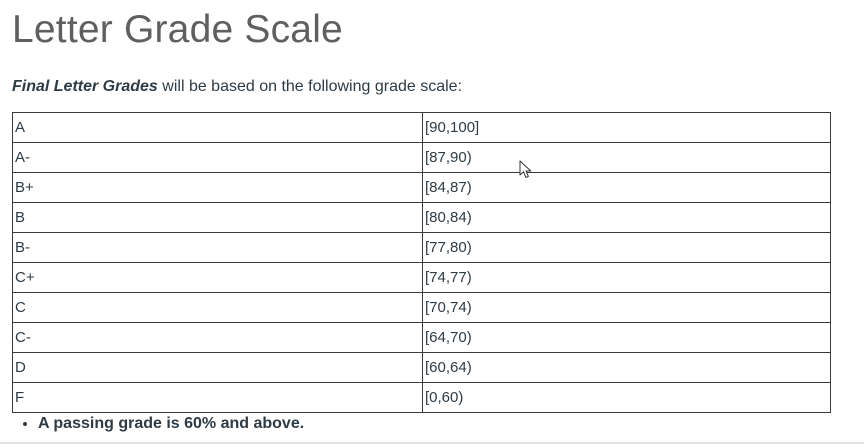 The image size is (864, 444). Describe the element at coordinates (217, 277) in the screenshot. I see `grade-letter-cell: C+` at that location.